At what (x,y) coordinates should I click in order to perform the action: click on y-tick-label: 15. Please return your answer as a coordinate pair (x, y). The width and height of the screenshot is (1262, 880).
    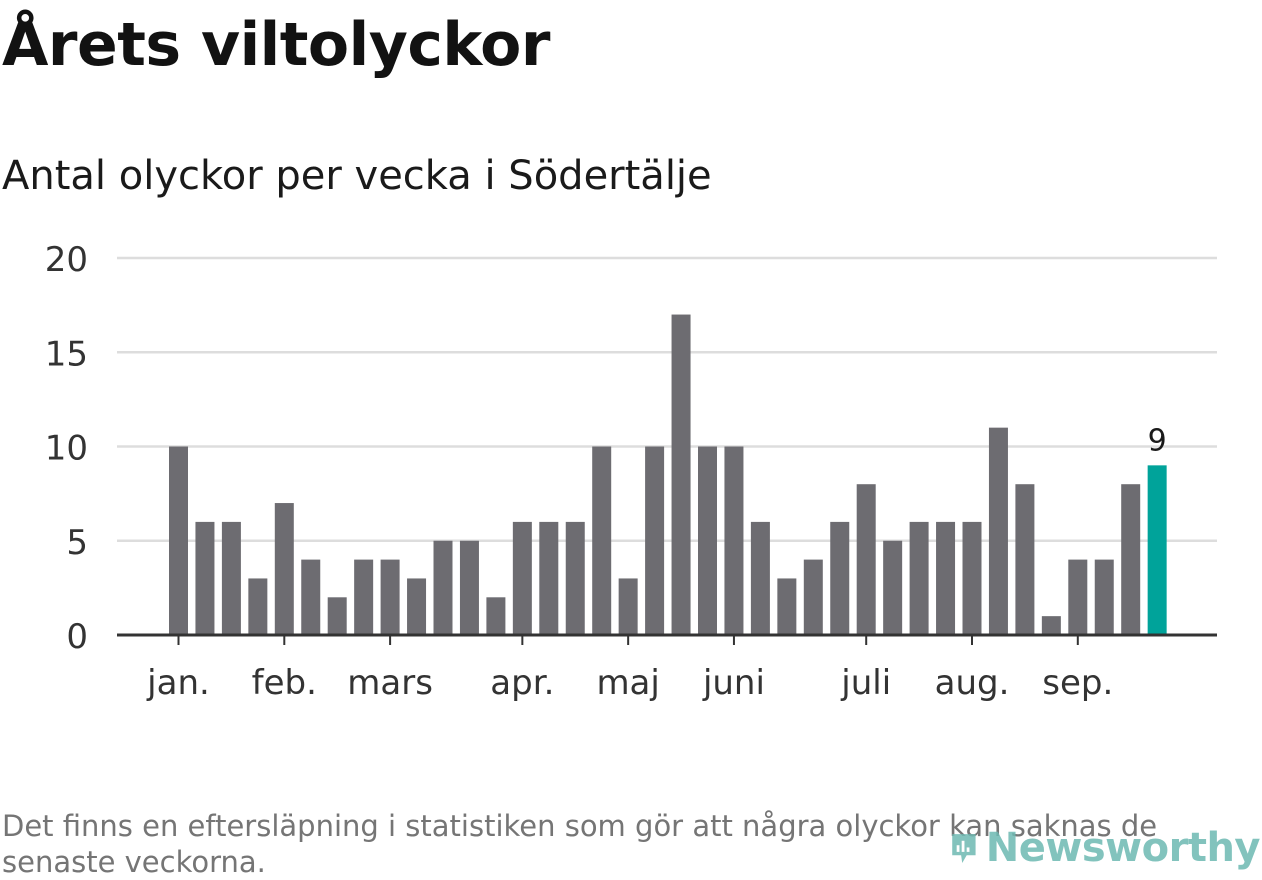
    Looking at the image, I should click on (66, 354).